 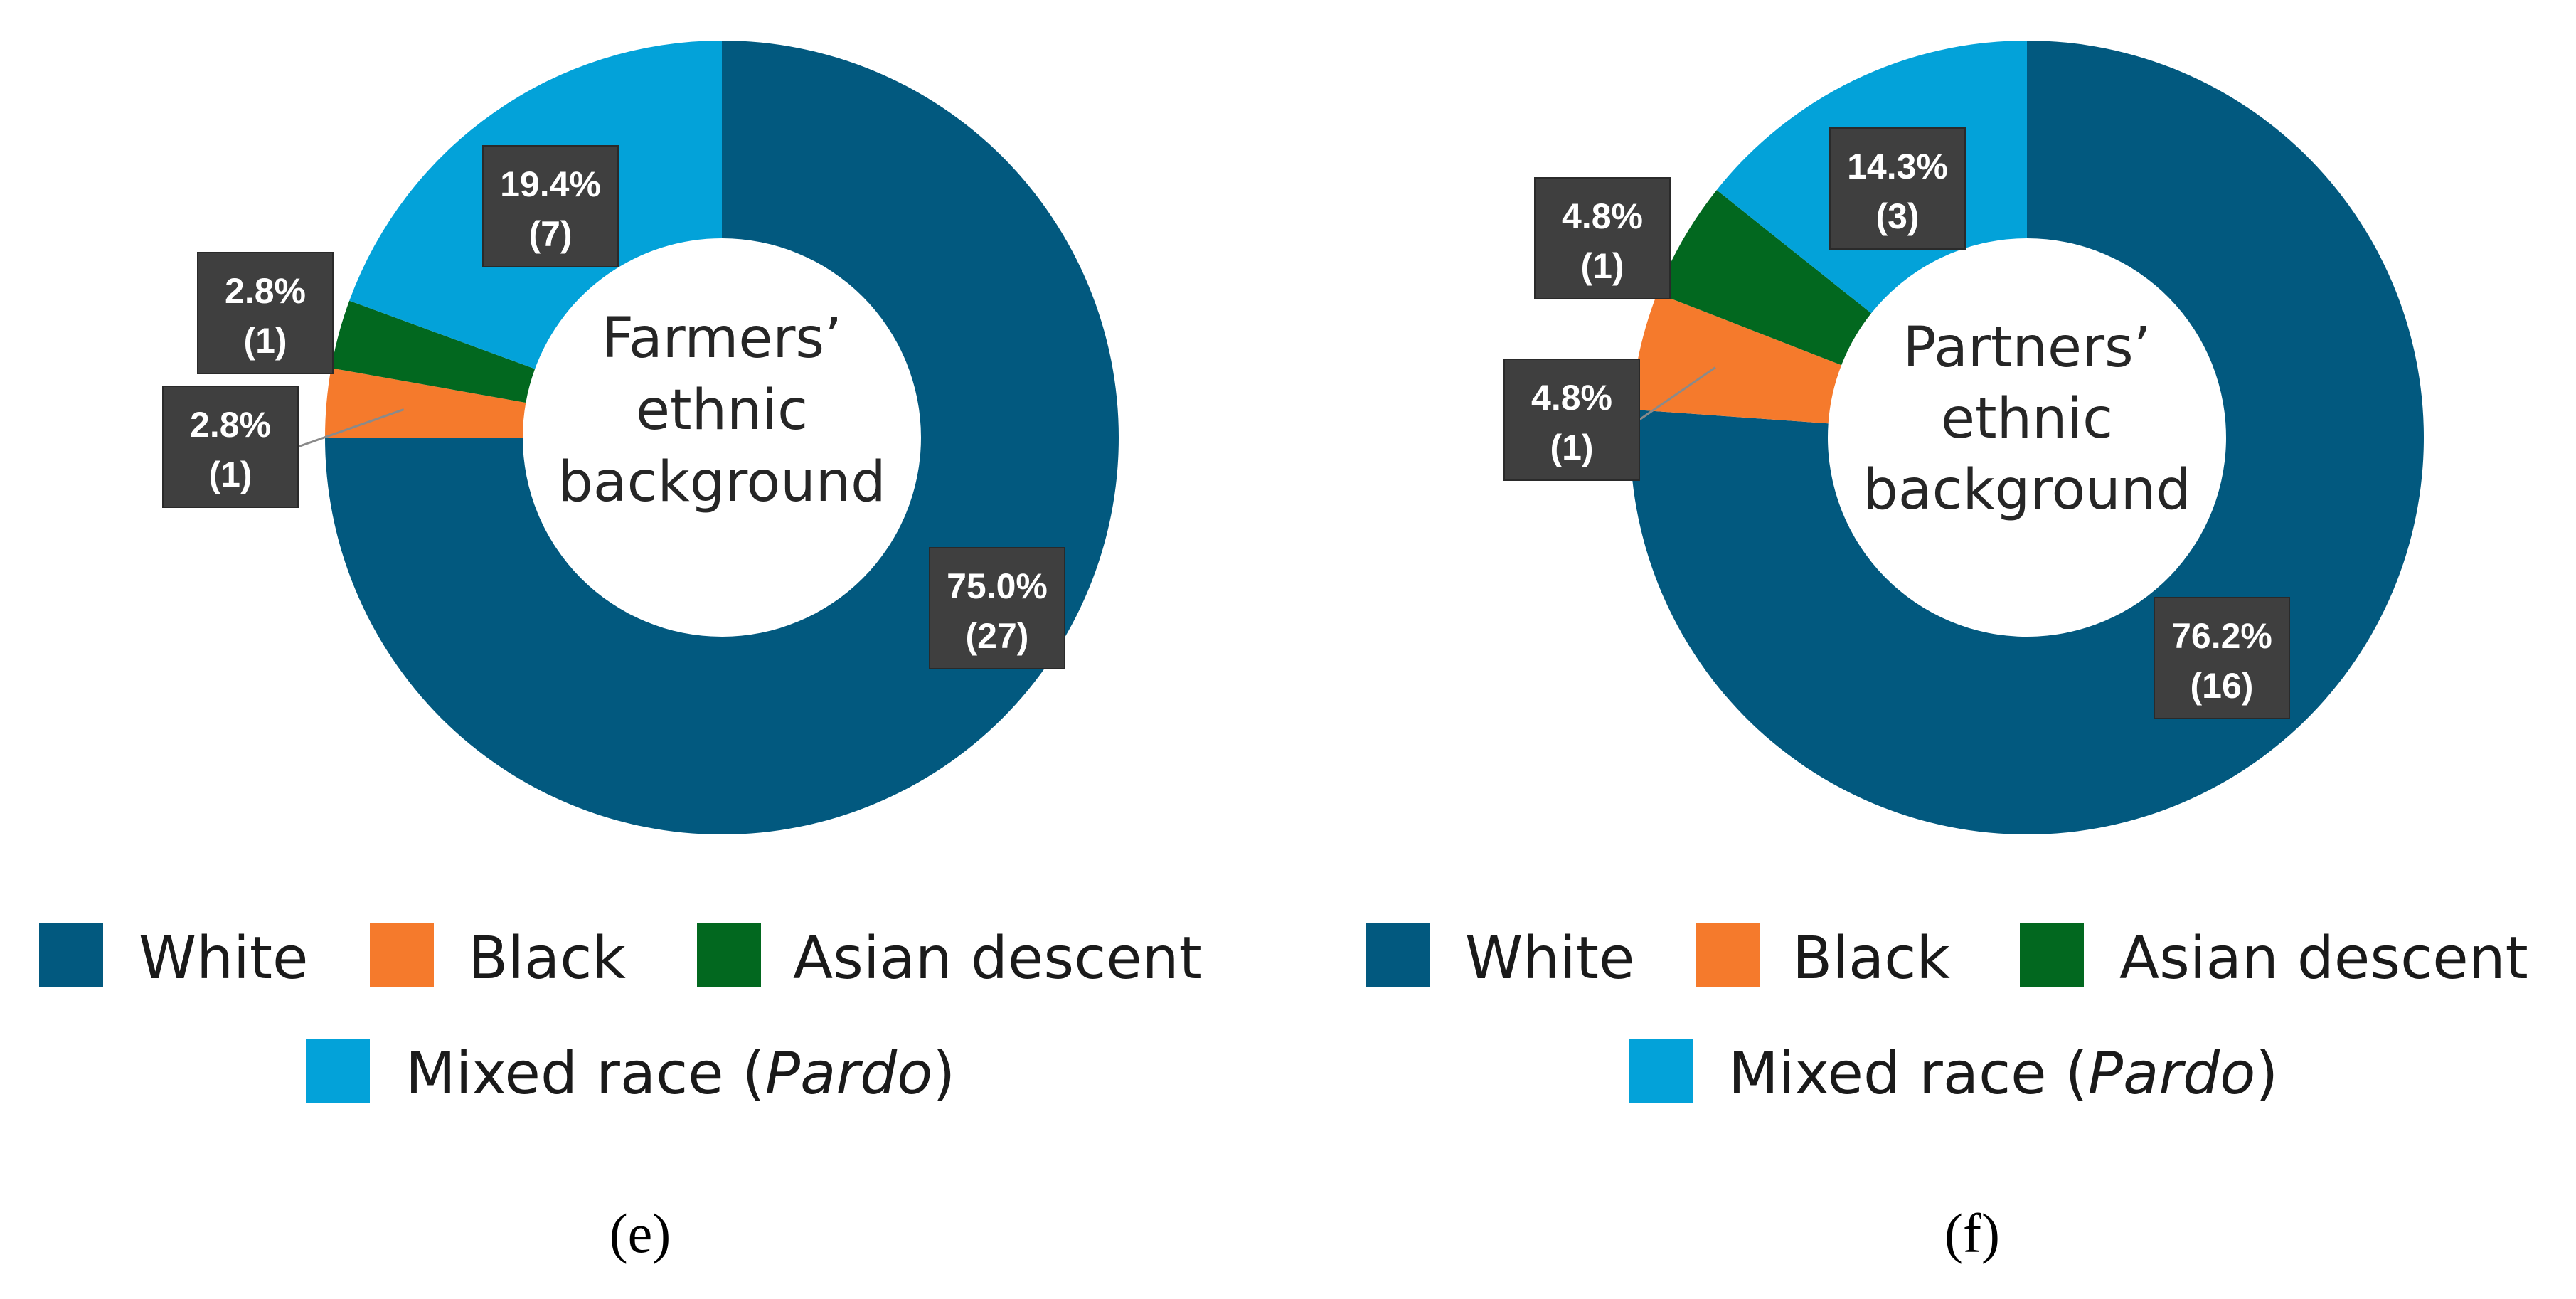 I want to click on data-label-percent: 76.2%, so click(x=2221, y=636).